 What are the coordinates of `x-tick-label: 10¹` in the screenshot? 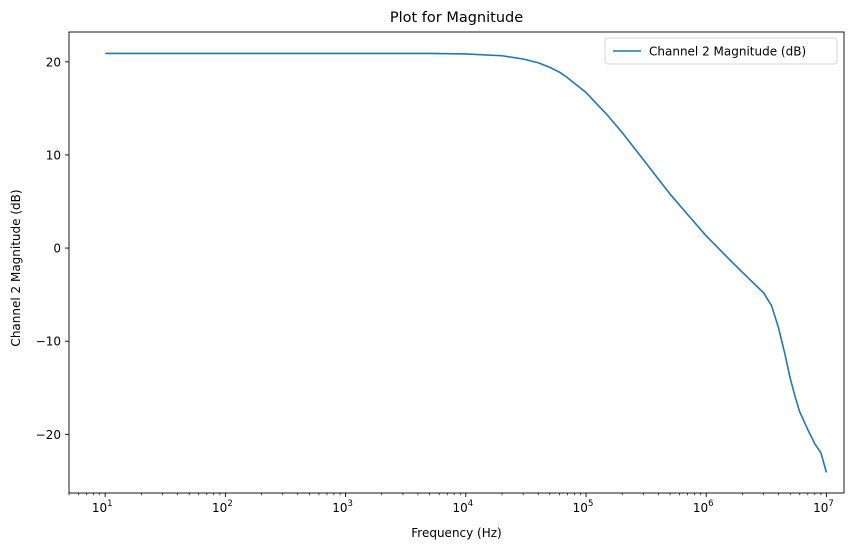 It's located at (102, 507).